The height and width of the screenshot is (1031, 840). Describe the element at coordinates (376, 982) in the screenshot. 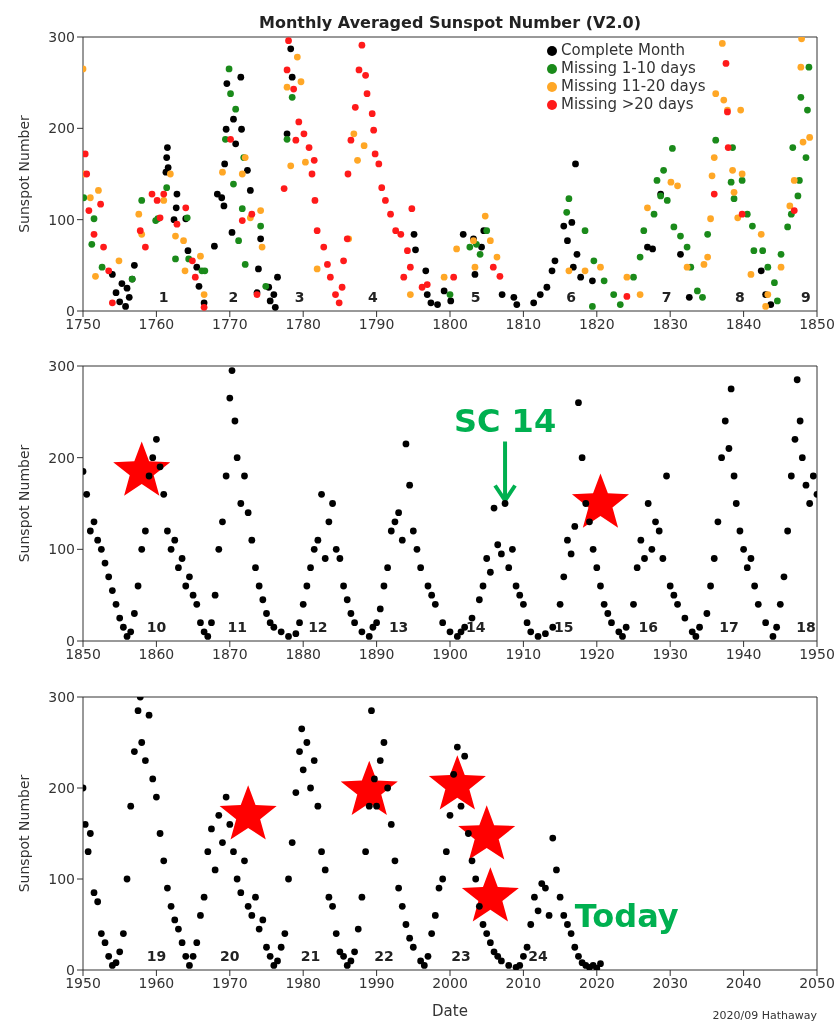

I see `x-tick-label: 1990` at that location.